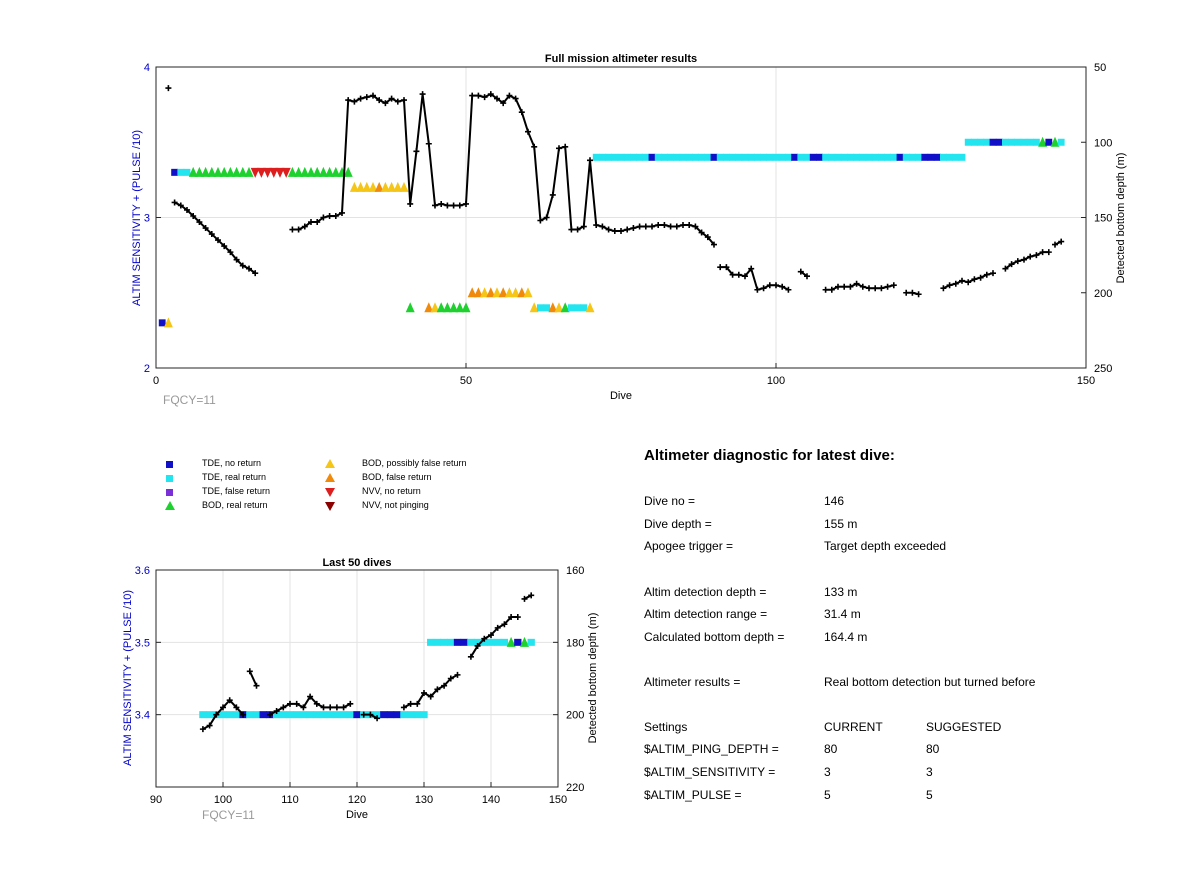 This screenshot has height=885, width=1200. What do you see at coordinates (1103, 294) in the screenshot?
I see `y-right-tick-label: 200` at bounding box center [1103, 294].